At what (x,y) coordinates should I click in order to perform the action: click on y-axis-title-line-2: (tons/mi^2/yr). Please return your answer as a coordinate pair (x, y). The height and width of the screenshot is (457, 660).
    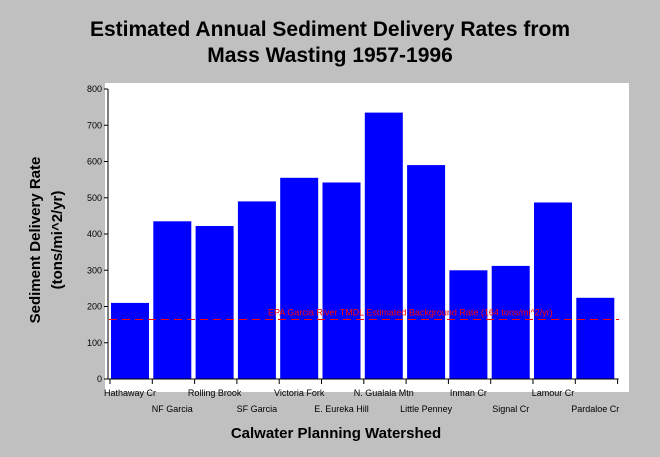
    Looking at the image, I should click on (57, 240).